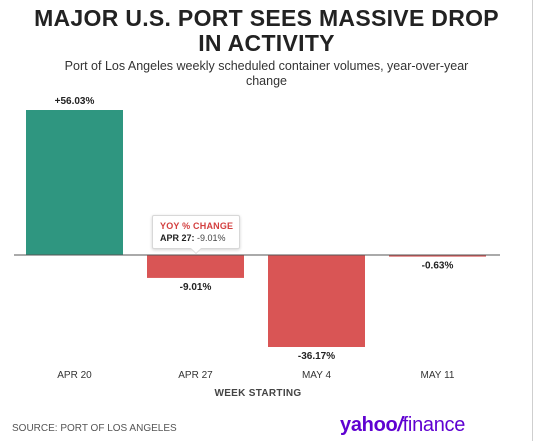 The height and width of the screenshot is (441, 533). Describe the element at coordinates (211, 238) in the screenshot. I see `tooltip-value: -9.01%` at that location.